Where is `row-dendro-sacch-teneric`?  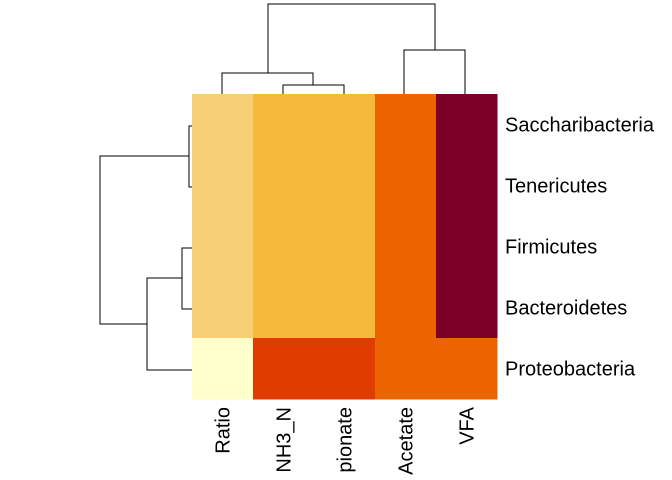 row-dendro-sacch-teneric is located at coordinates (190, 156).